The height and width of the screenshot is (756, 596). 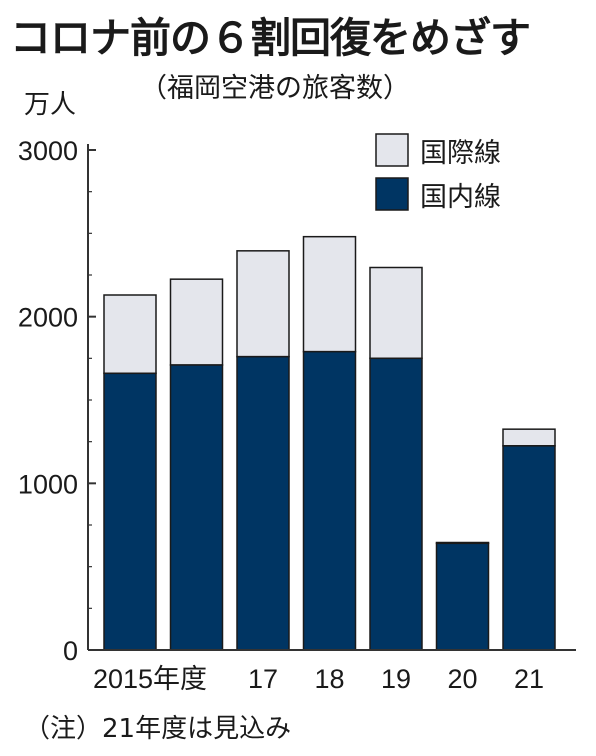 I want to click on chart-subtitle: （福岡空港の旅客数）, so click(x=275, y=88).